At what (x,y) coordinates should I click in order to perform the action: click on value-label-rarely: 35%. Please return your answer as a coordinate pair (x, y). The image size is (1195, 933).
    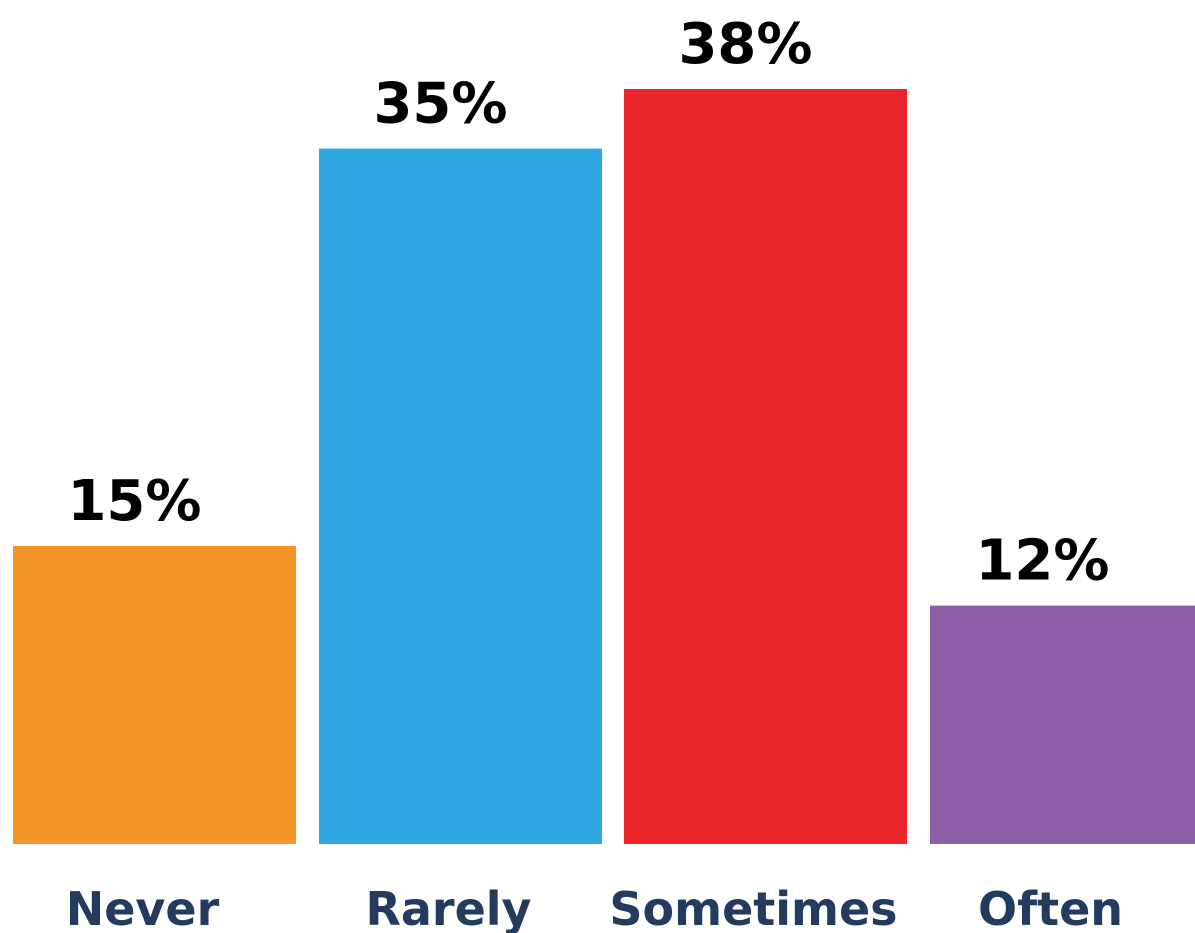
    Looking at the image, I should click on (440, 104).